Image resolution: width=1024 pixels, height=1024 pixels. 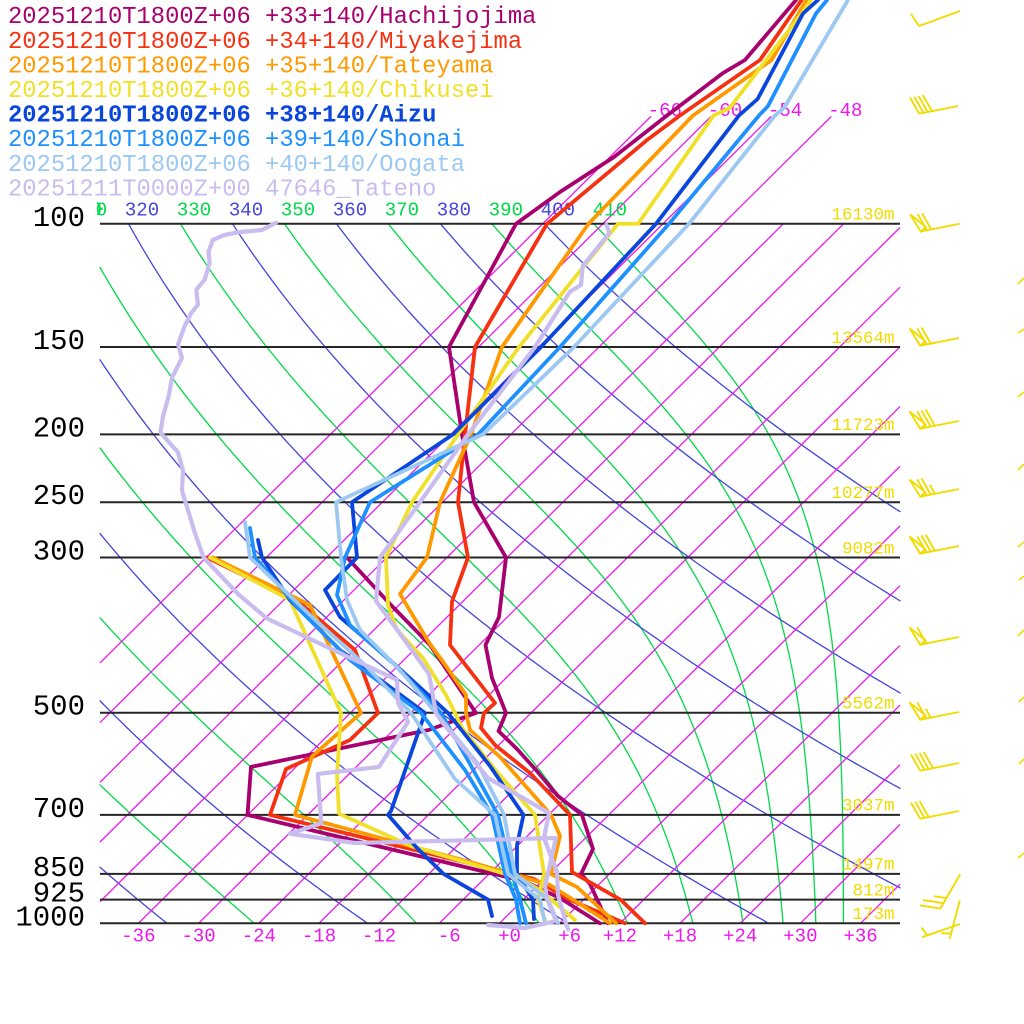 I want to click on svg-text: 16130m, so click(x=862, y=216).